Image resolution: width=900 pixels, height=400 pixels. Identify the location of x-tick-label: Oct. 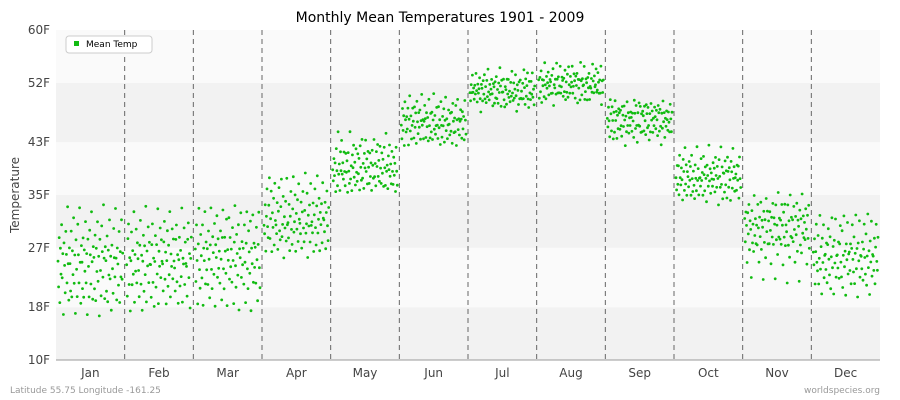
(708, 373).